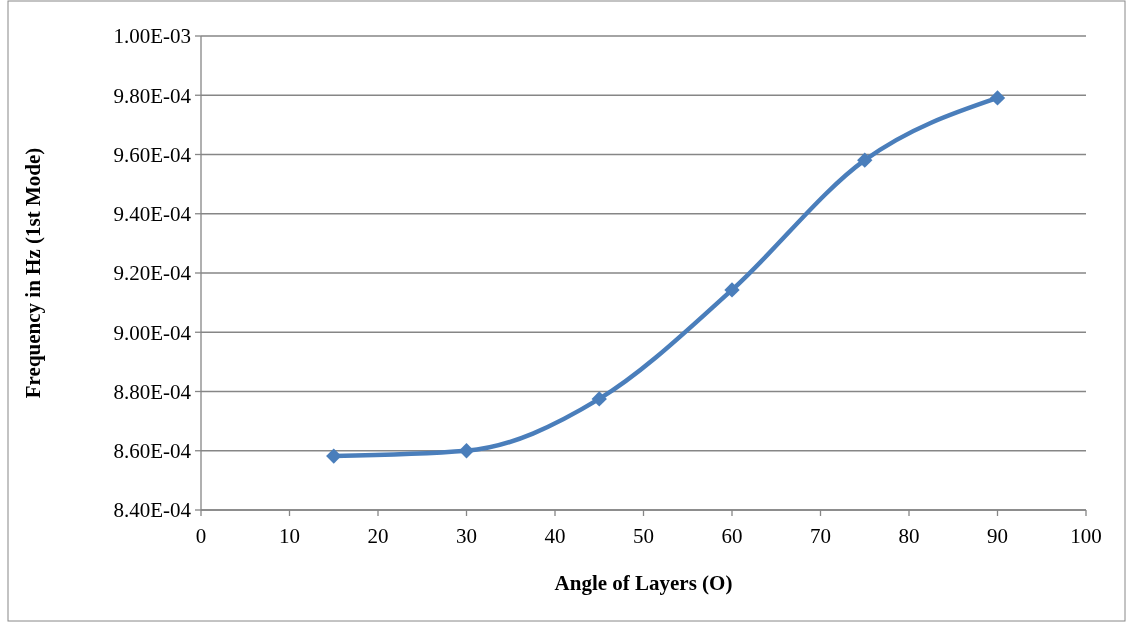 The image size is (1126, 622). What do you see at coordinates (643, 536) in the screenshot?
I see `x-tick-label: 50` at bounding box center [643, 536].